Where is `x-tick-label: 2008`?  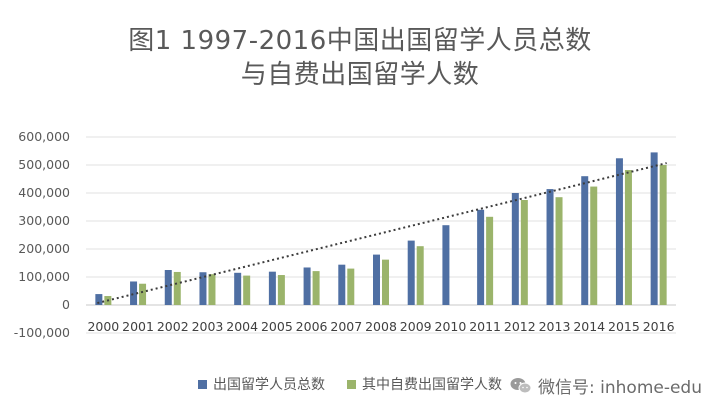 x-tick-label: 2008 is located at coordinates (381, 326).